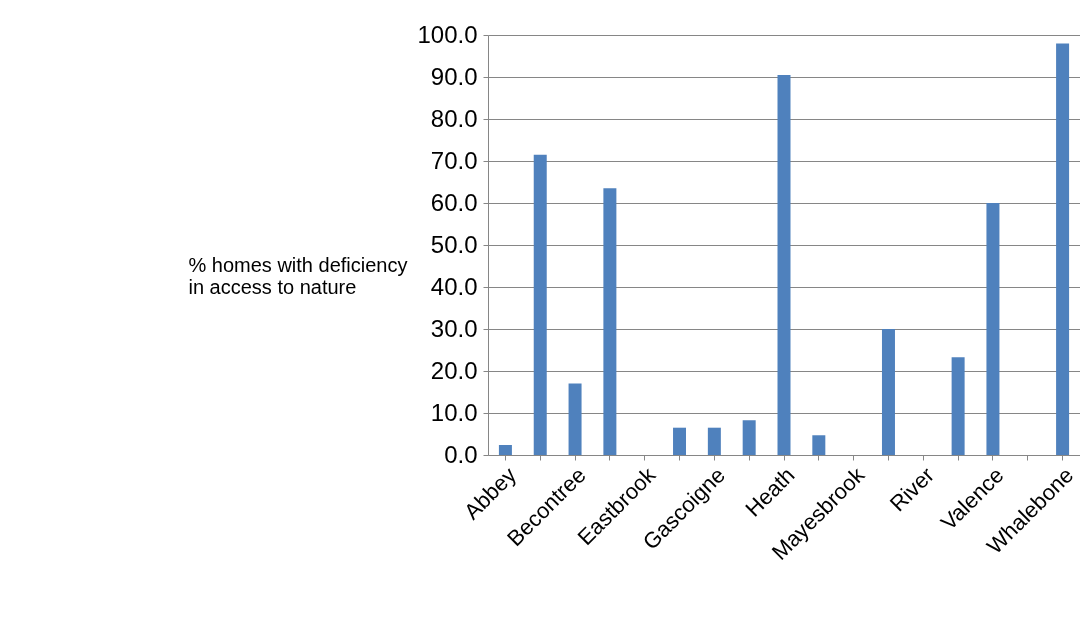 The height and width of the screenshot is (621, 1080). I want to click on y-tick-label: 50.0, so click(454, 244).